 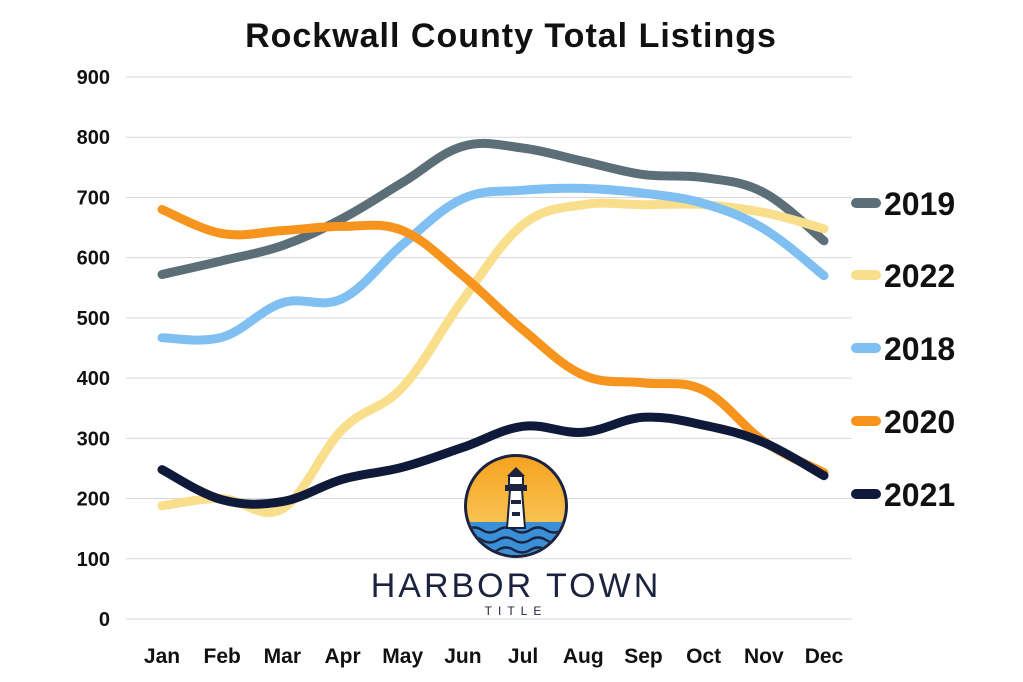 I want to click on harbor-town-title-logo: HARBOR TOWN TITLE, so click(x=516, y=536).